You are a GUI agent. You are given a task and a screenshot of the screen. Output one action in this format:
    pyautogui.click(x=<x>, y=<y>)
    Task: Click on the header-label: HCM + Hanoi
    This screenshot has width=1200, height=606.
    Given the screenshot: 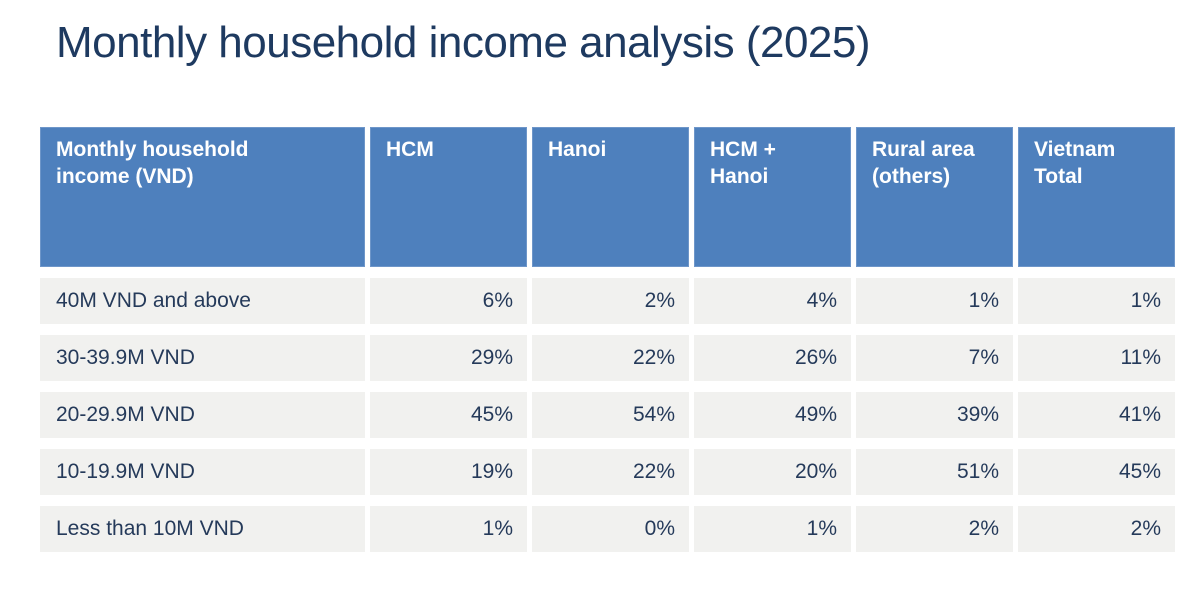 What is the action you would take?
    pyautogui.click(x=743, y=163)
    